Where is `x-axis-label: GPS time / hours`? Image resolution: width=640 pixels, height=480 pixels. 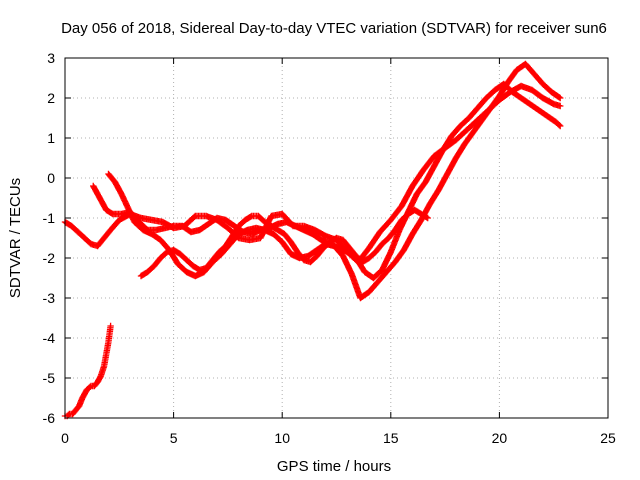
x-axis-label: GPS time / hours is located at coordinates (334, 466).